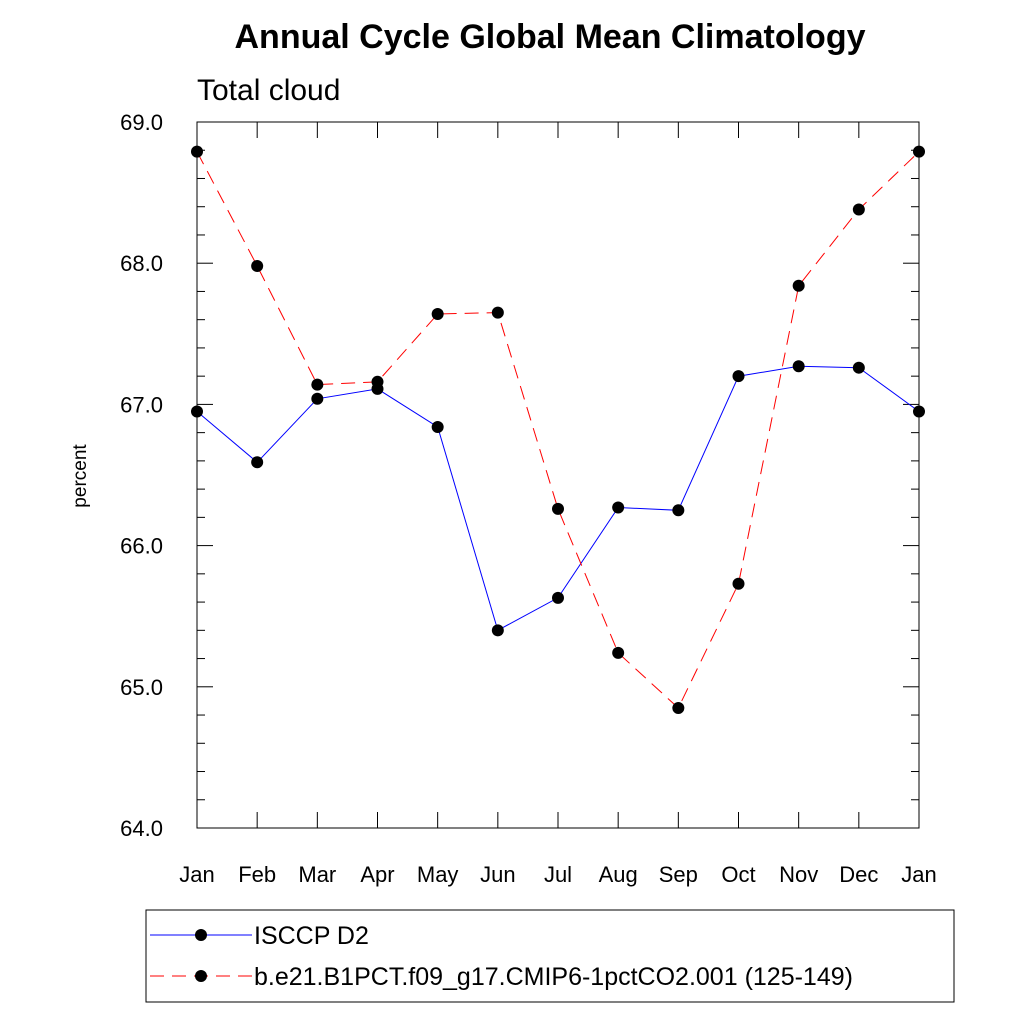 This screenshot has height=1024, width=1024. What do you see at coordinates (858, 874) in the screenshot?
I see `x-tick-label: Dec` at bounding box center [858, 874].